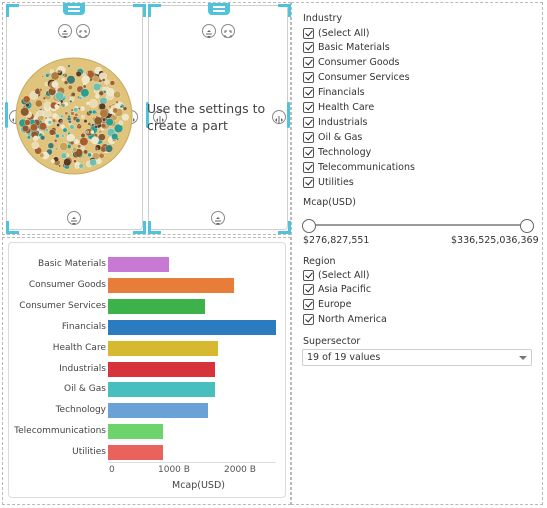 The height and width of the screenshot is (508, 547). What do you see at coordinates (74, 9) in the screenshot?
I see `drag-handle-icon` at bounding box center [74, 9].